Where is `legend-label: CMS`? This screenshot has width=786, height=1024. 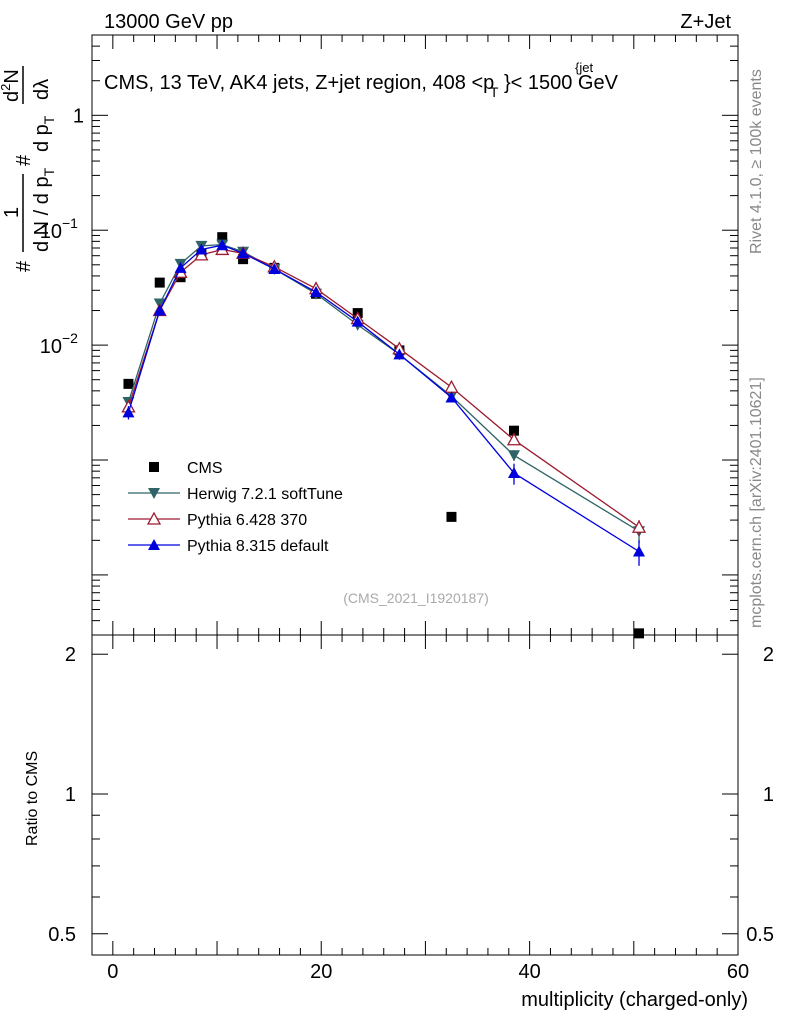
legend-label: CMS is located at coordinates (205, 468).